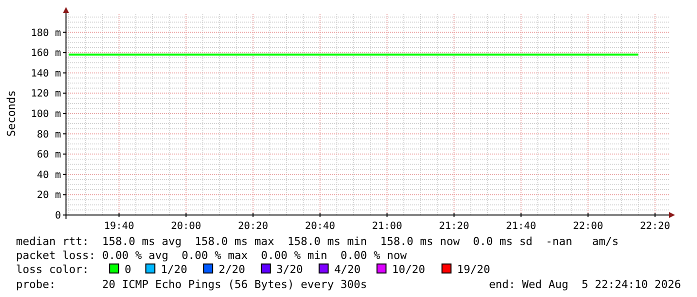 Image resolution: width=697 pixels, height=297 pixels. What do you see at coordinates (212, 255) in the screenshot?
I see `text: packet loss: 0.00 % avg 0.00 % max 0.00 % min 0.00 % now` at bounding box center [212, 255].